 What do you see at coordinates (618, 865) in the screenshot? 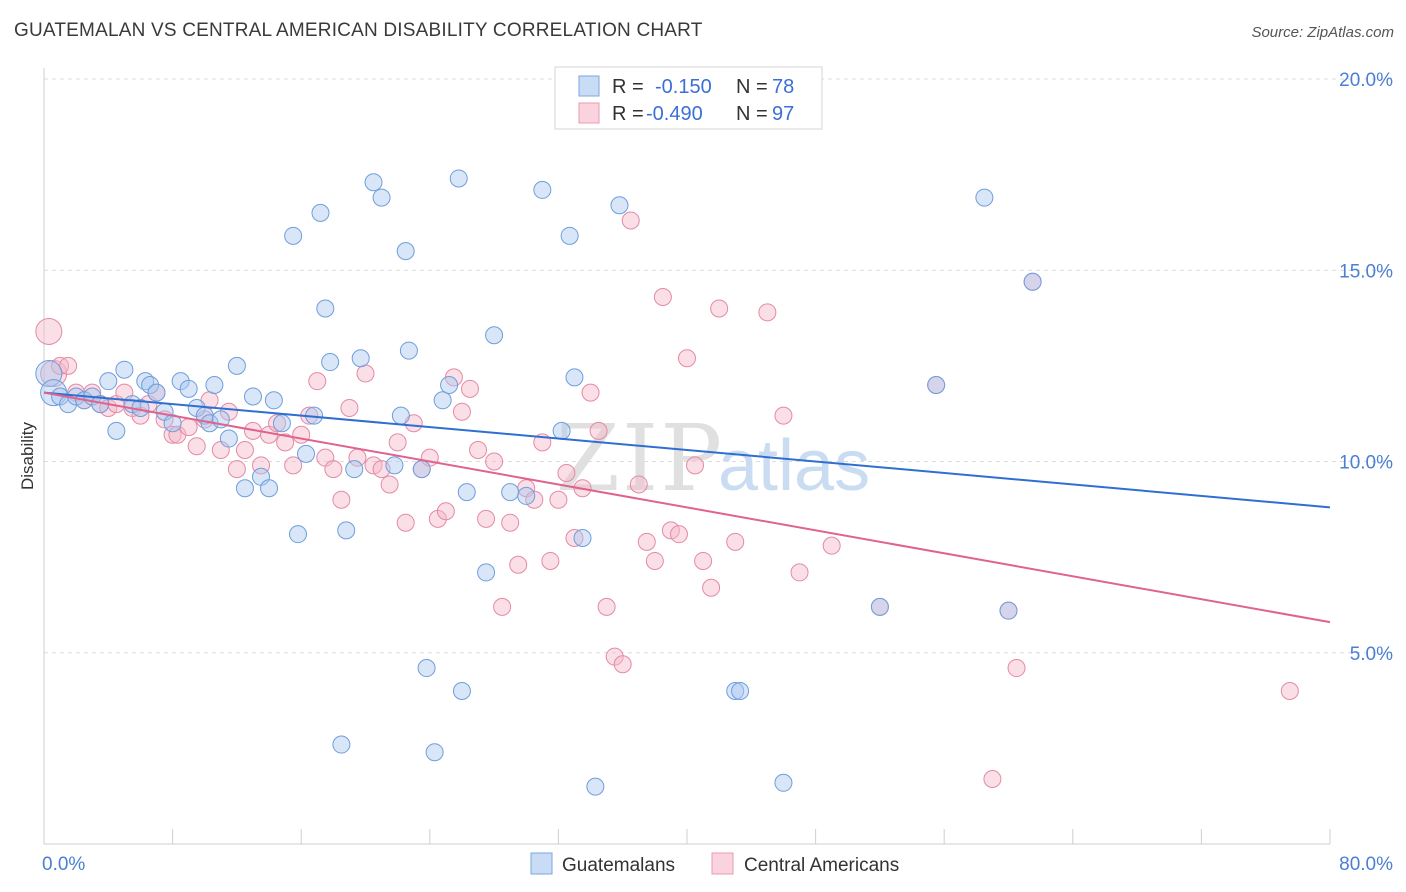
I see `bottom-legend-label-guatemalans: Guatemalans` at bounding box center [618, 865].